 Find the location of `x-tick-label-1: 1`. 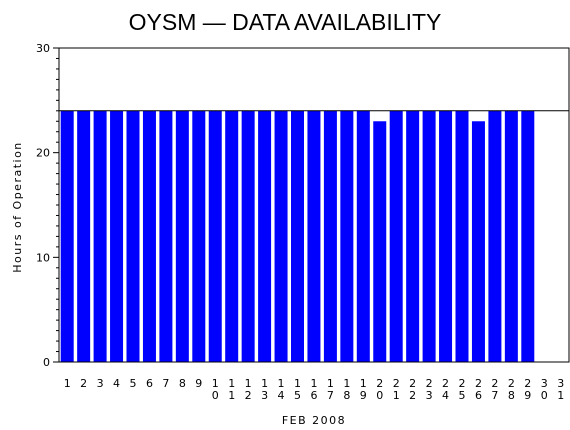

x-tick-label-1: 1 is located at coordinates (67, 383).